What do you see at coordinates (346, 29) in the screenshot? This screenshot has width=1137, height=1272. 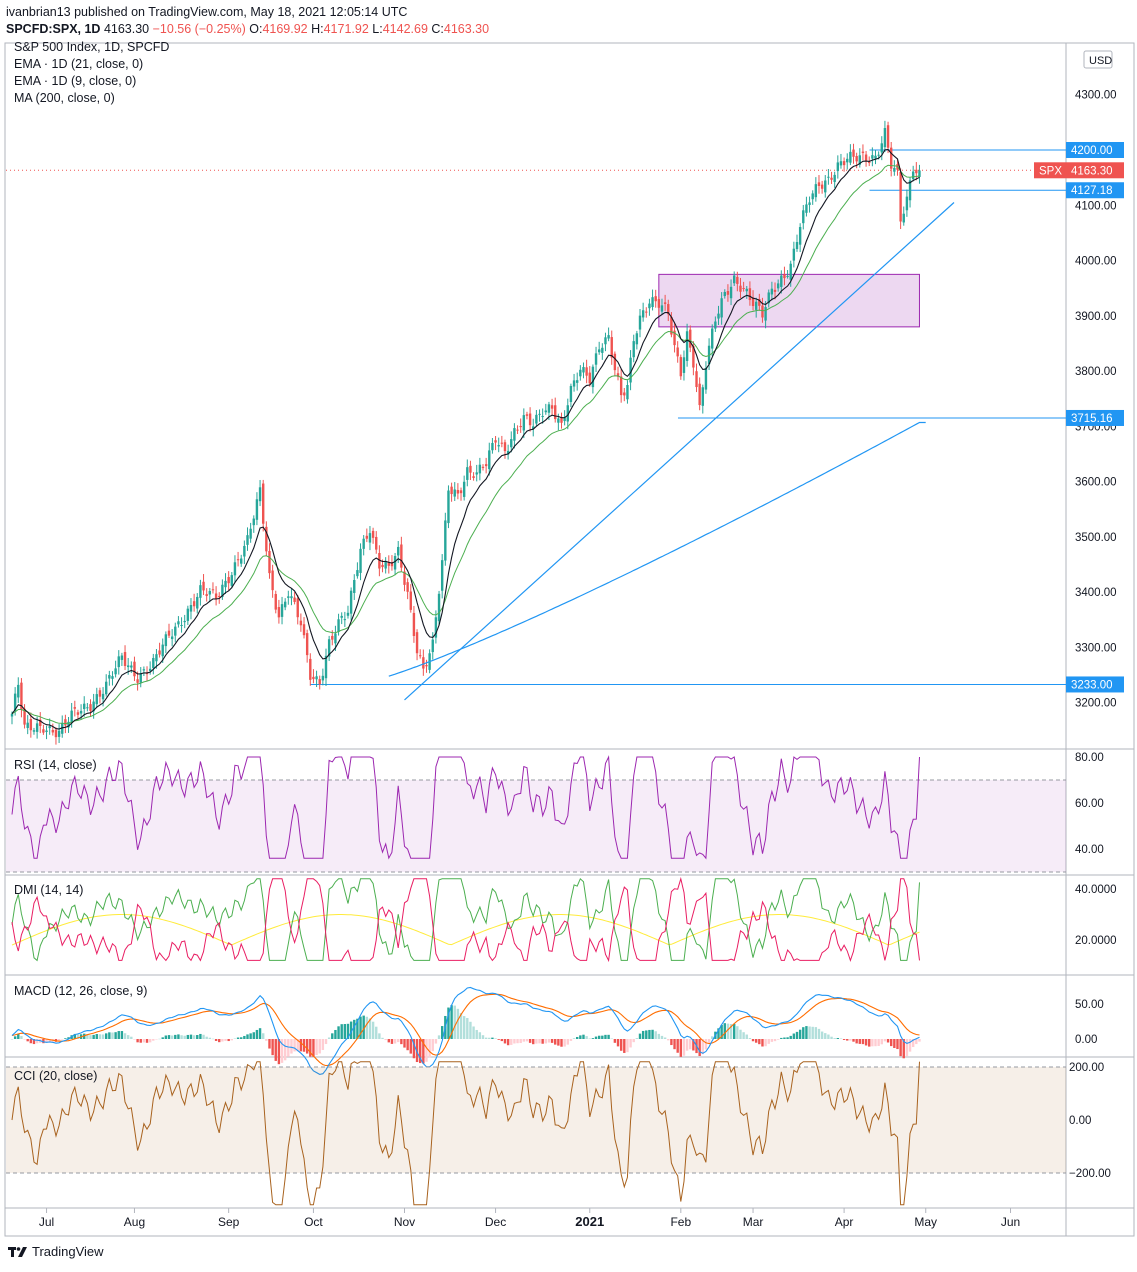 I see `high-value: 4171.92` at bounding box center [346, 29].